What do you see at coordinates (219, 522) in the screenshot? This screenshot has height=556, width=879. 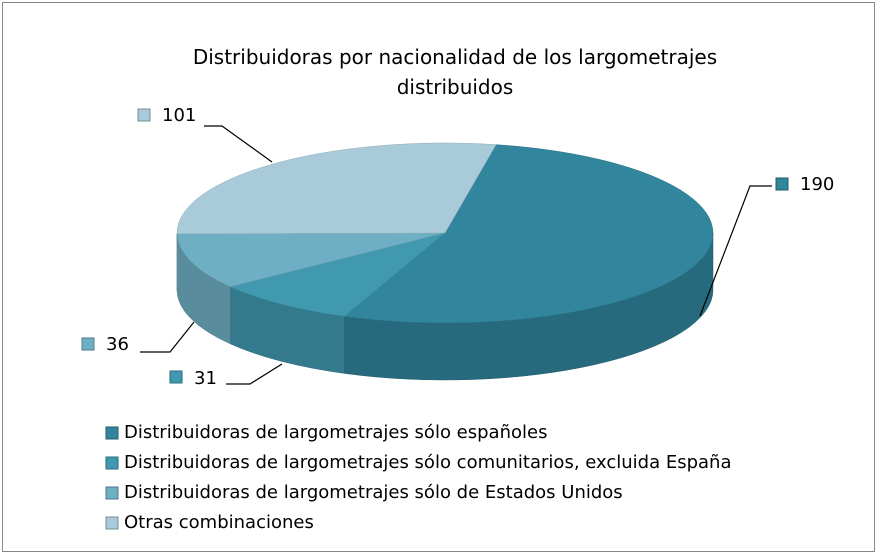 I see `legend-label: Otras combinaciones` at bounding box center [219, 522].